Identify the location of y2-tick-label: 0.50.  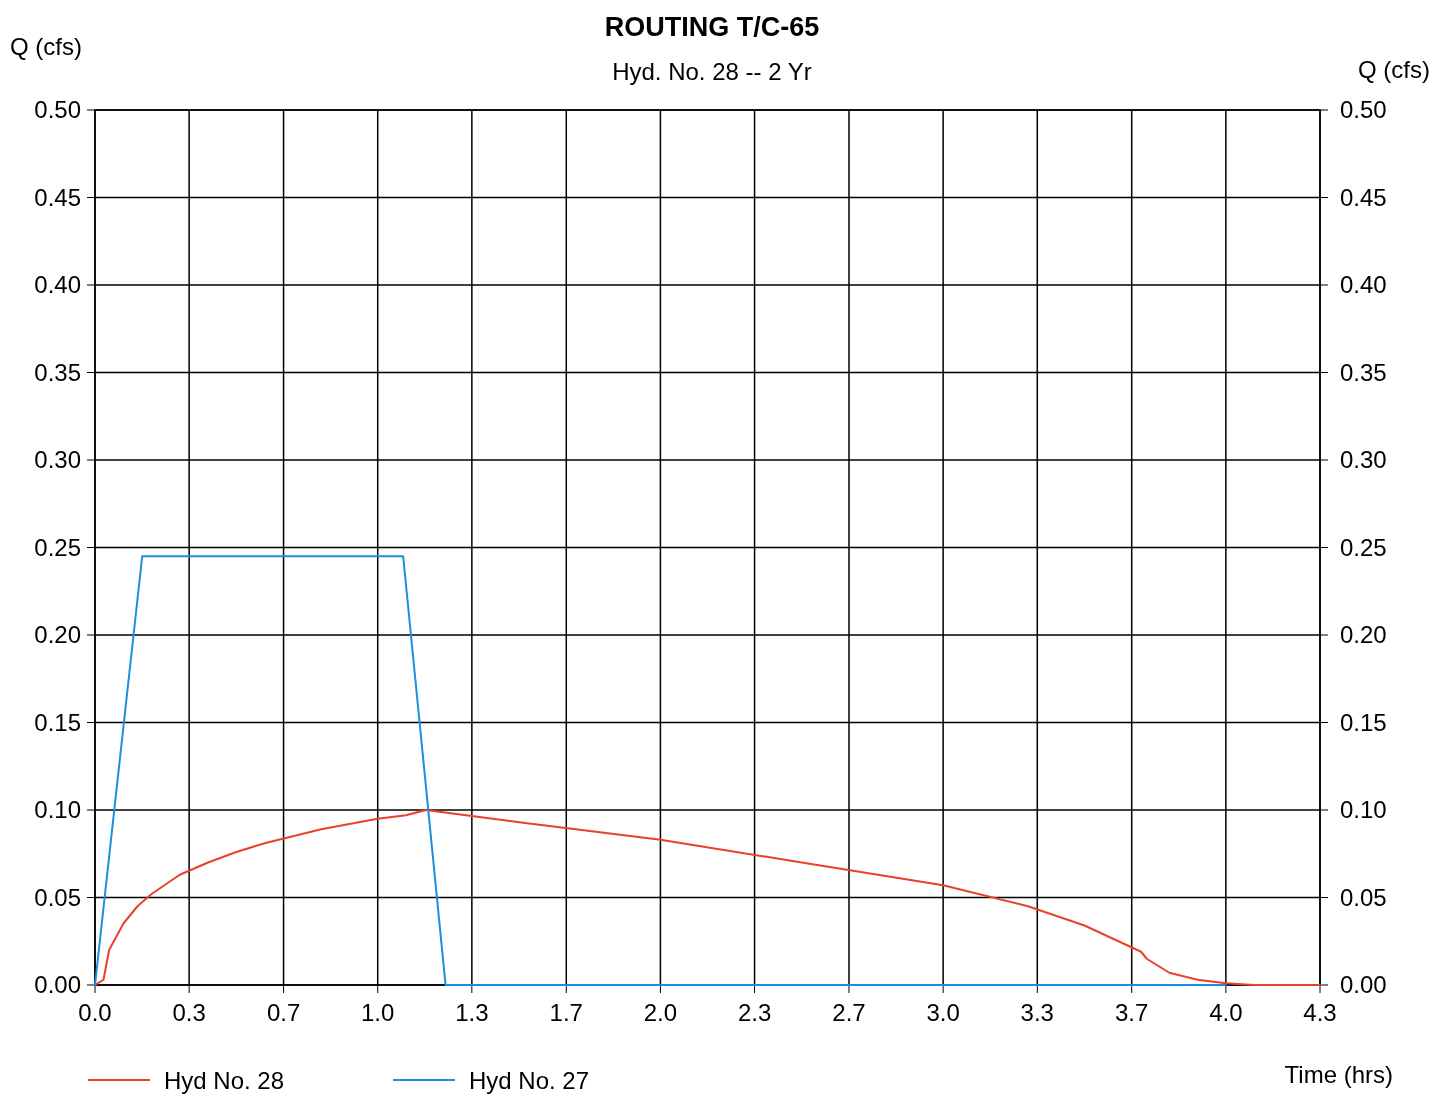
(1363, 109).